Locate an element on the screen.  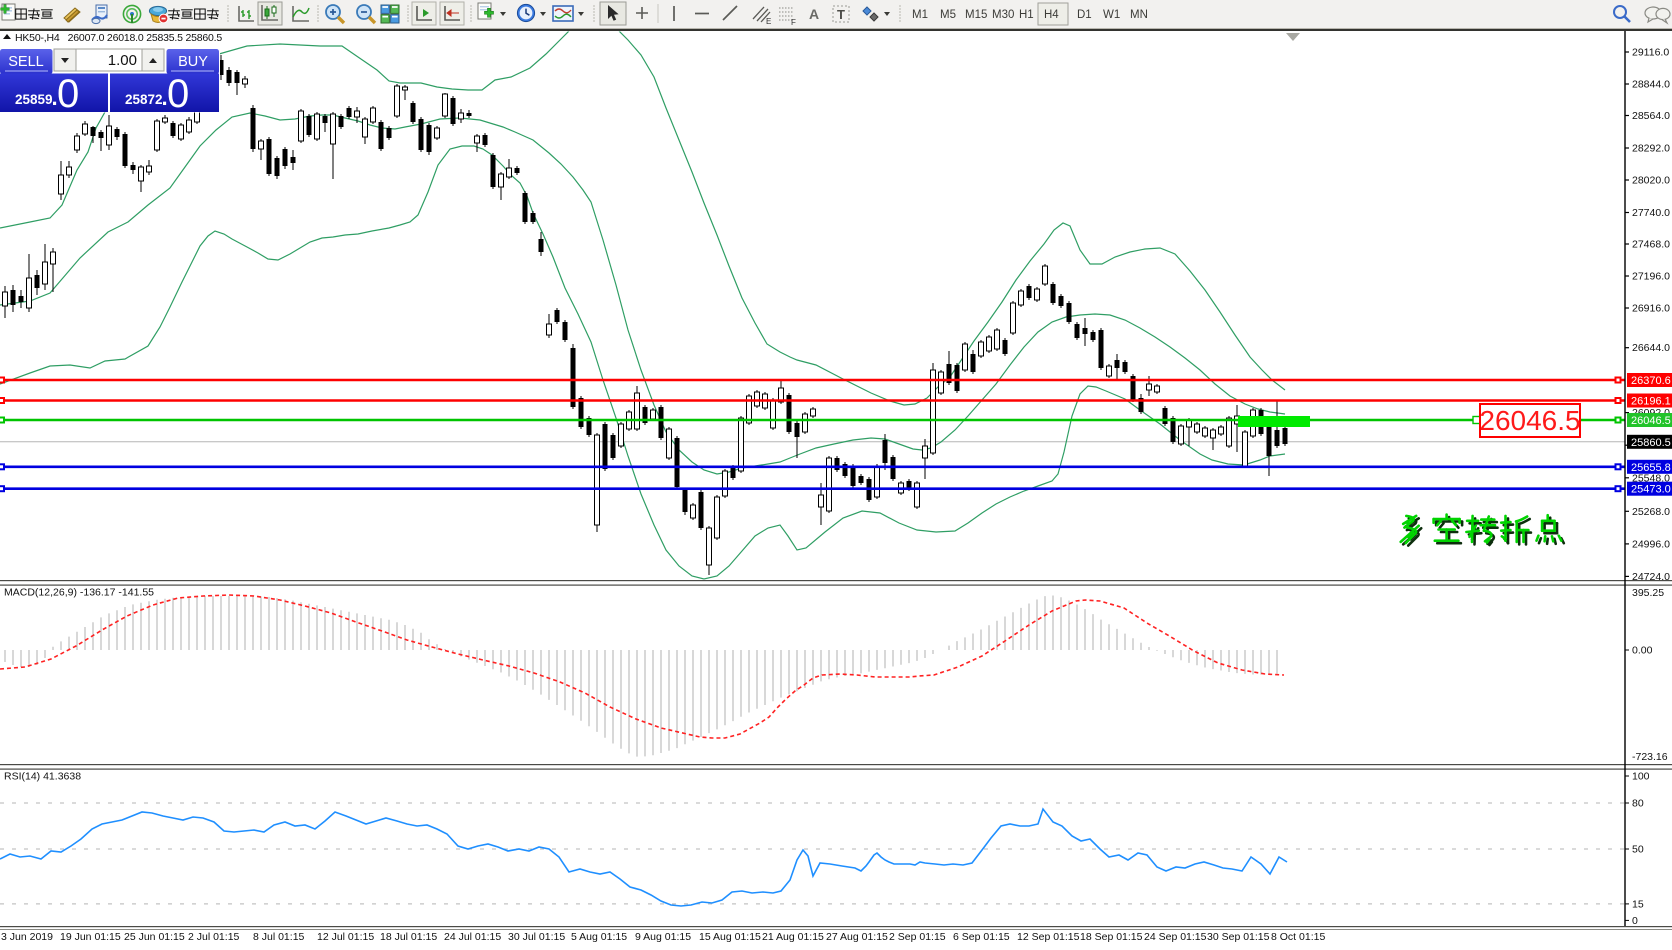
svg-text: 2 Sep 01:15 is located at coordinates (917, 937).